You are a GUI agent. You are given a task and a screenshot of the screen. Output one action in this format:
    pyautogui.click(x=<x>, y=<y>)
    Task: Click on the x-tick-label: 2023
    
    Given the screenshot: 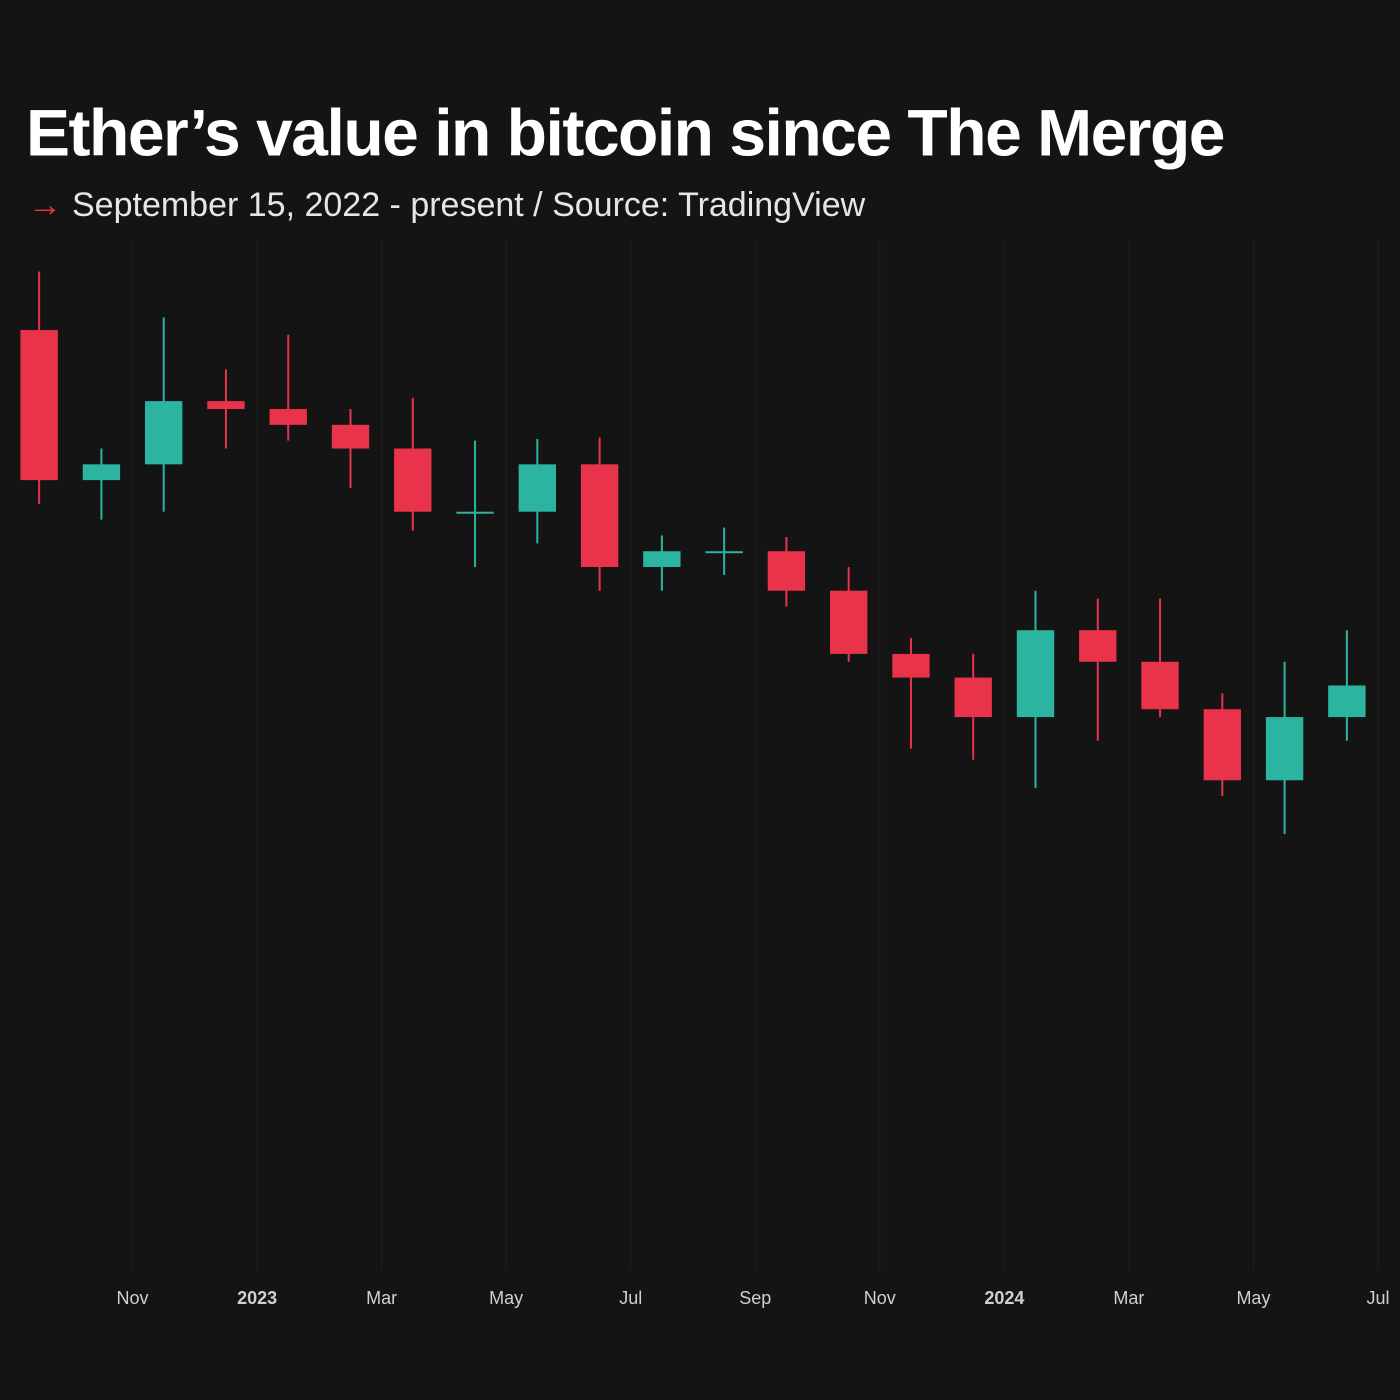 What is the action you would take?
    pyautogui.click(x=257, y=1298)
    